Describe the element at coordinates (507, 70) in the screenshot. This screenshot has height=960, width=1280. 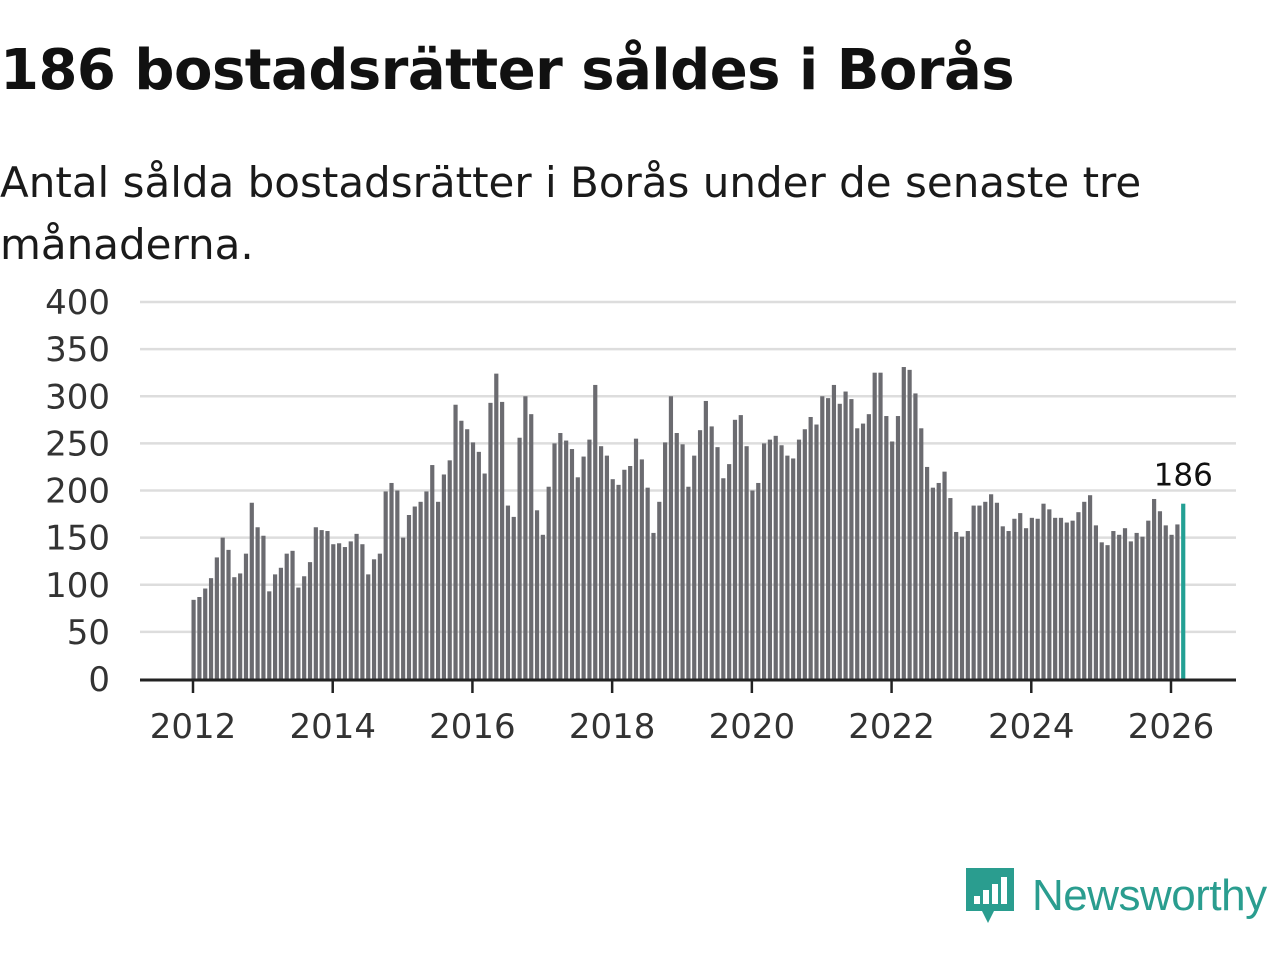
I see `chart-title: 186 bostadsrätter såldes i Borås` at that location.